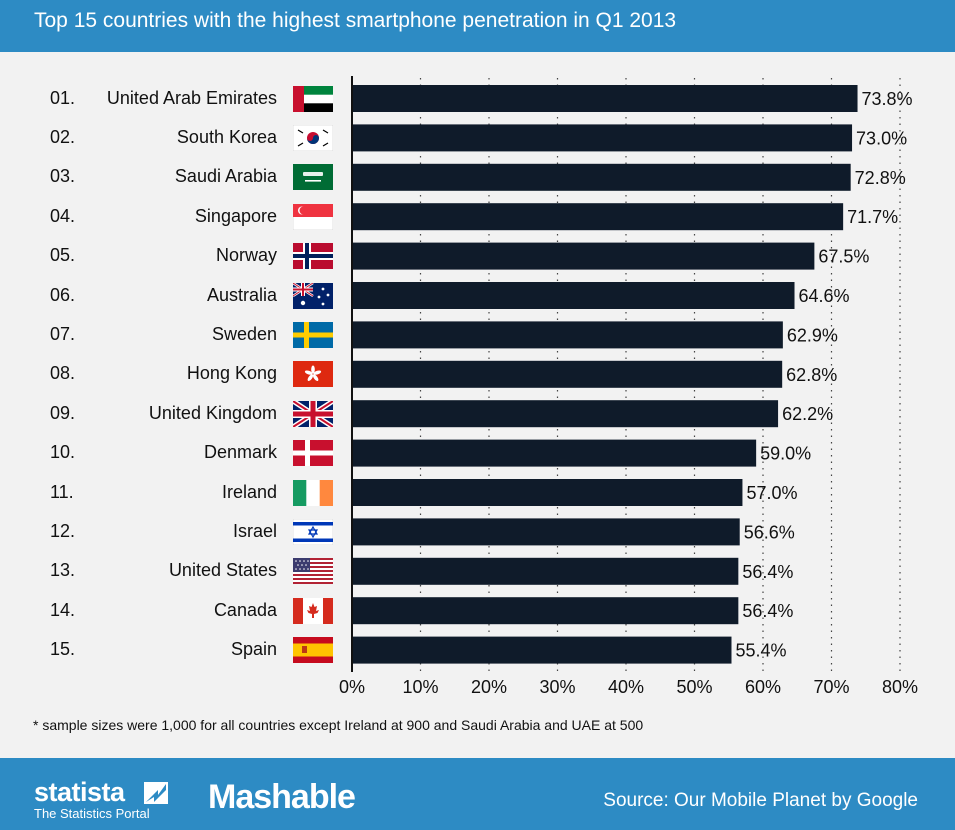 The width and height of the screenshot is (955, 830). Describe the element at coordinates (235, 215) in the screenshot. I see `category-label: Singapore` at that location.